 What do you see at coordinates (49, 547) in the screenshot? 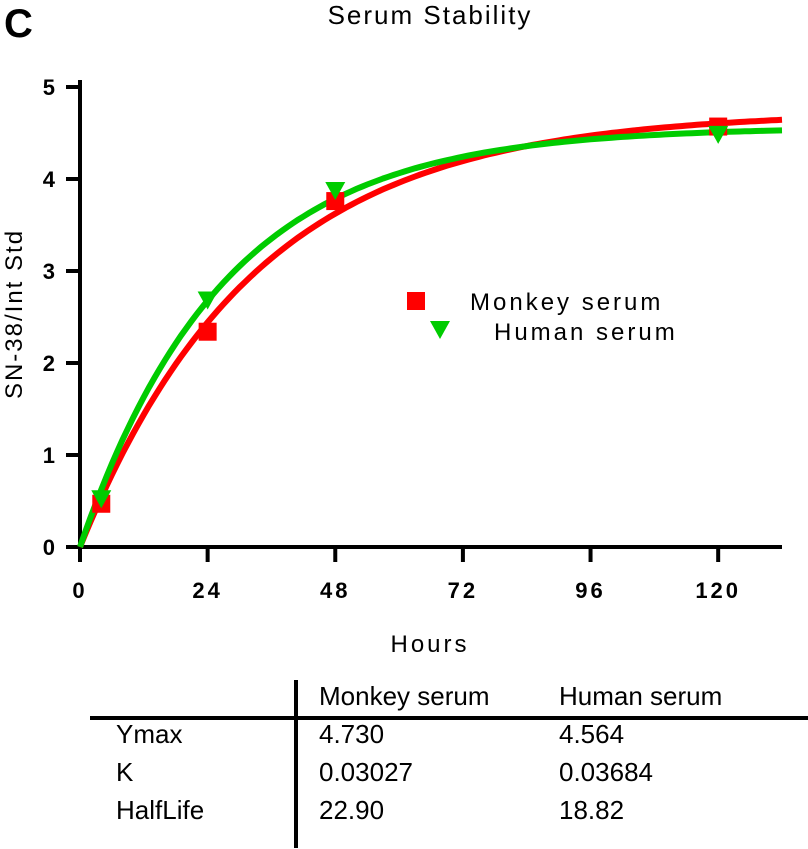
I see `y-tick-label: 0` at bounding box center [49, 547].